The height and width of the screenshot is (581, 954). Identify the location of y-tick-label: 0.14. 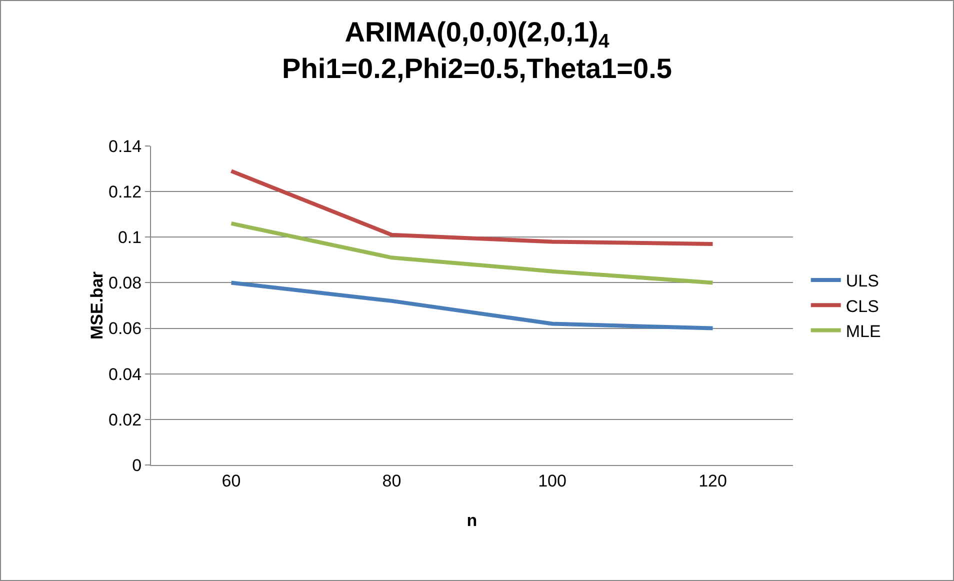
(125, 146).